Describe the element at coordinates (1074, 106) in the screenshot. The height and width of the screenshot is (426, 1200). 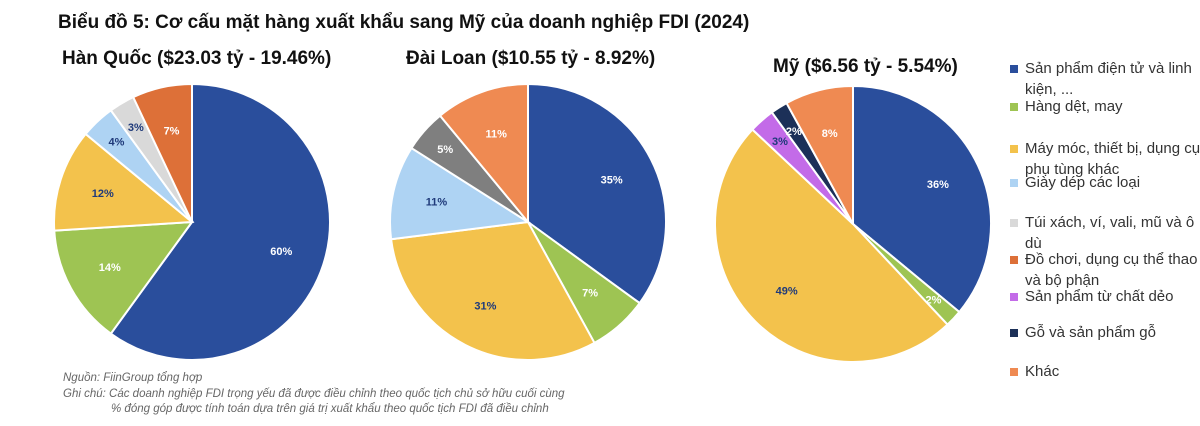
I see `legend-label: Hàng dệt, may` at that location.